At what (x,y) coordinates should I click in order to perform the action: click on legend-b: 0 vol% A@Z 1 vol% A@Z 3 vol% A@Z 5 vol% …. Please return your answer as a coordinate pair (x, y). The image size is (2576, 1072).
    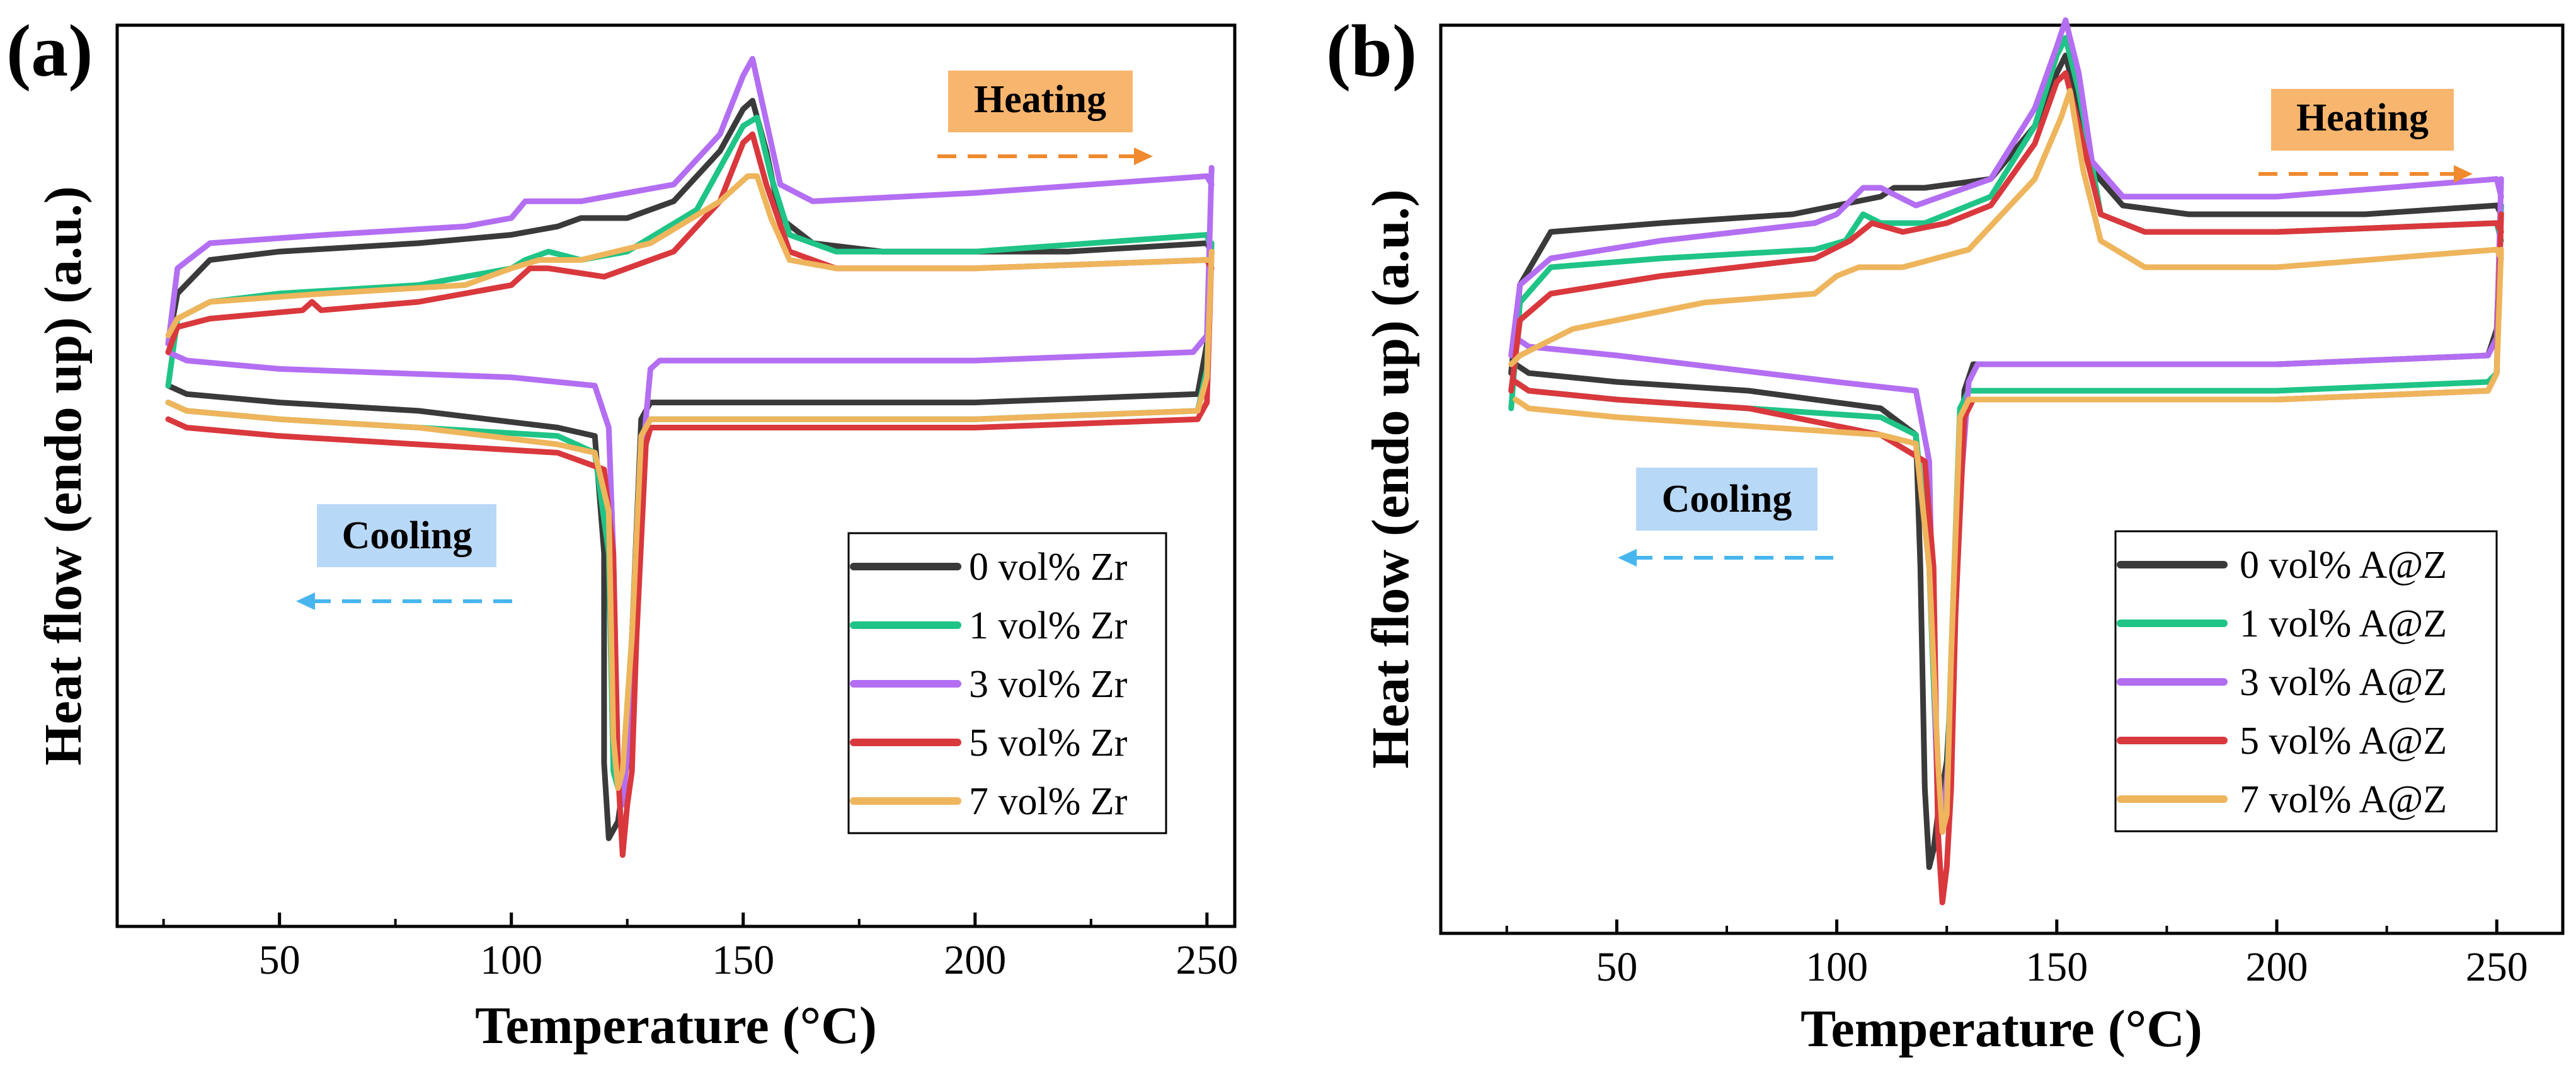
    Looking at the image, I should click on (2306, 681).